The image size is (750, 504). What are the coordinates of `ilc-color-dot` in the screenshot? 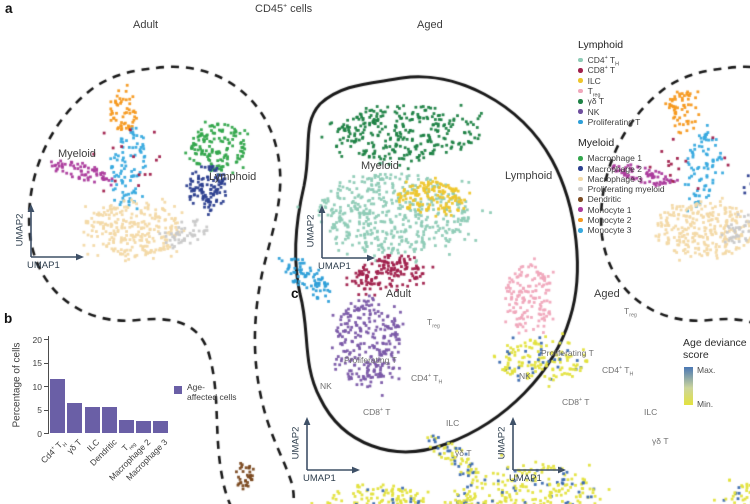 It's located at (580, 81).